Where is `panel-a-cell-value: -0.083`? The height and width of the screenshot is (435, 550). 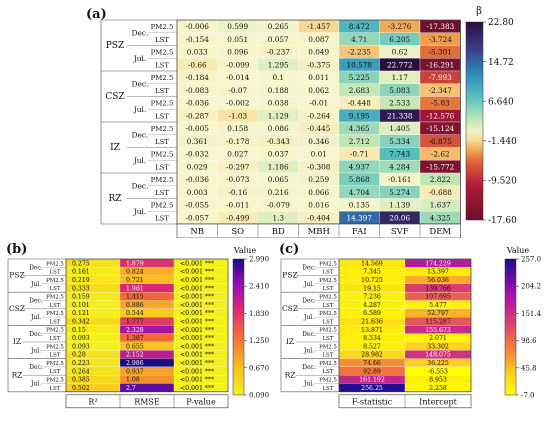 panel-a-cell-value: -0.083 is located at coordinates (198, 90).